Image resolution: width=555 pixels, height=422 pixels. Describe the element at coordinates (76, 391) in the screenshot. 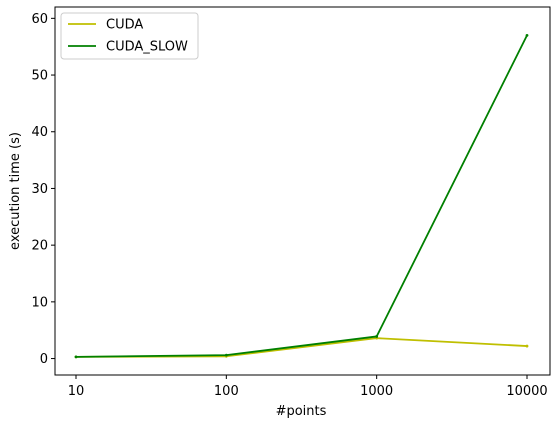

I see `x-tick-label: 10` at that location.